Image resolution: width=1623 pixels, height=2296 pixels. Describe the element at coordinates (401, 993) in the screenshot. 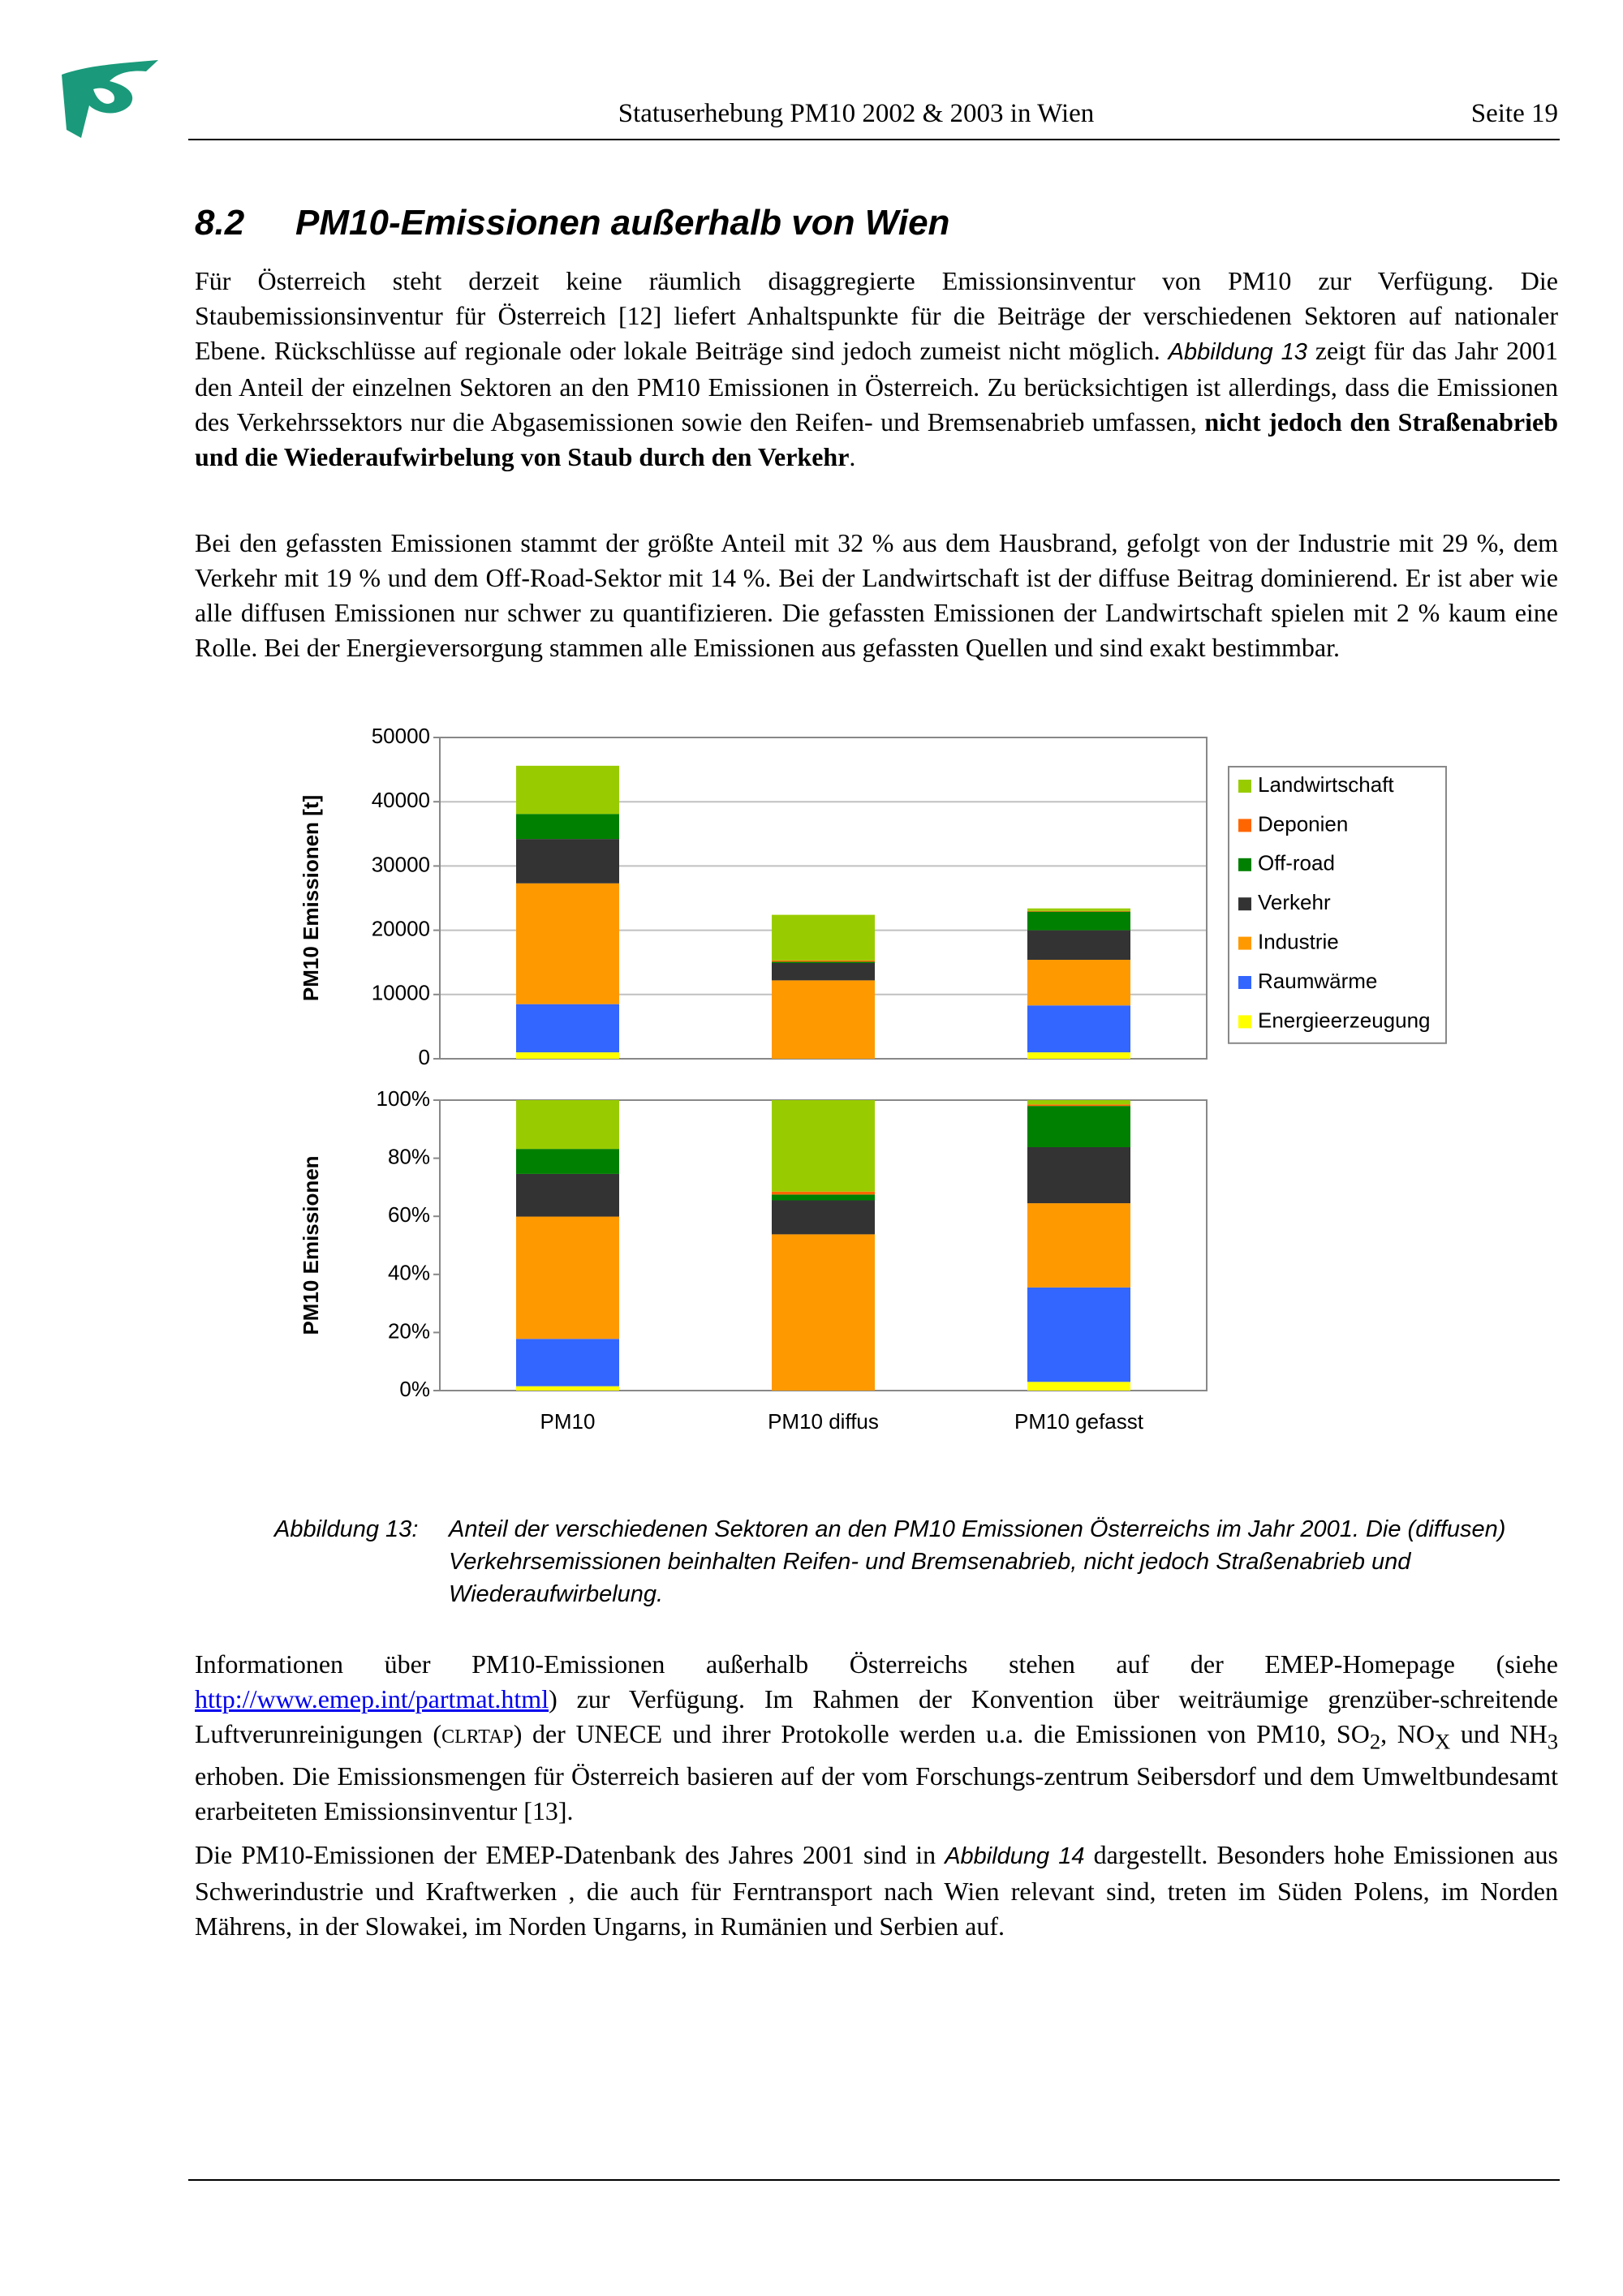

I see `y-tick-label: 10000` at that location.